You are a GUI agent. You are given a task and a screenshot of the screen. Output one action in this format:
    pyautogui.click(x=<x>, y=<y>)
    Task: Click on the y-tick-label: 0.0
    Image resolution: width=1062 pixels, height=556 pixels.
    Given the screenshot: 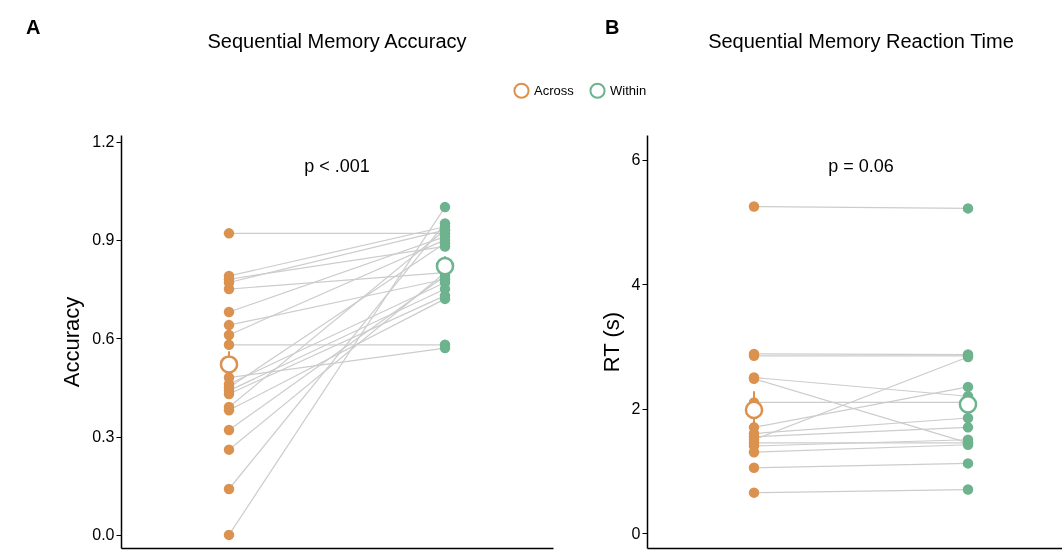 What is the action you would take?
    pyautogui.click(x=103, y=535)
    